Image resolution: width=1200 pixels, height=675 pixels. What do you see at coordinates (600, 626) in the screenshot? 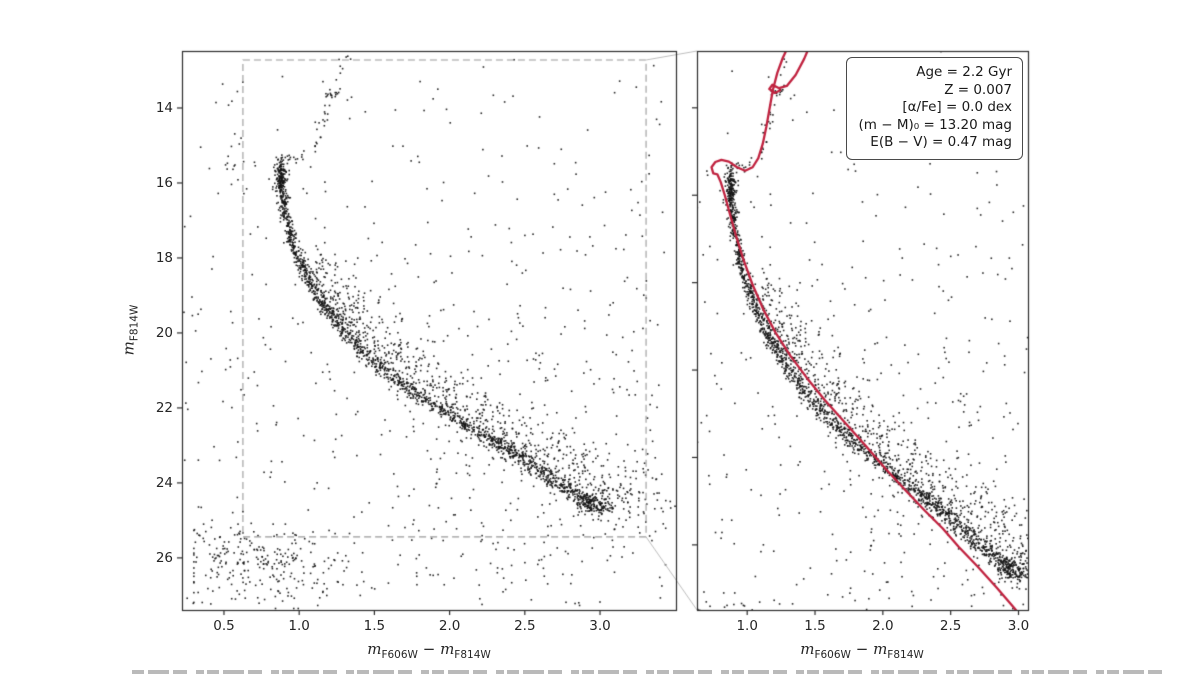
I see `tick-label-left-x: 3.0` at bounding box center [600, 626].